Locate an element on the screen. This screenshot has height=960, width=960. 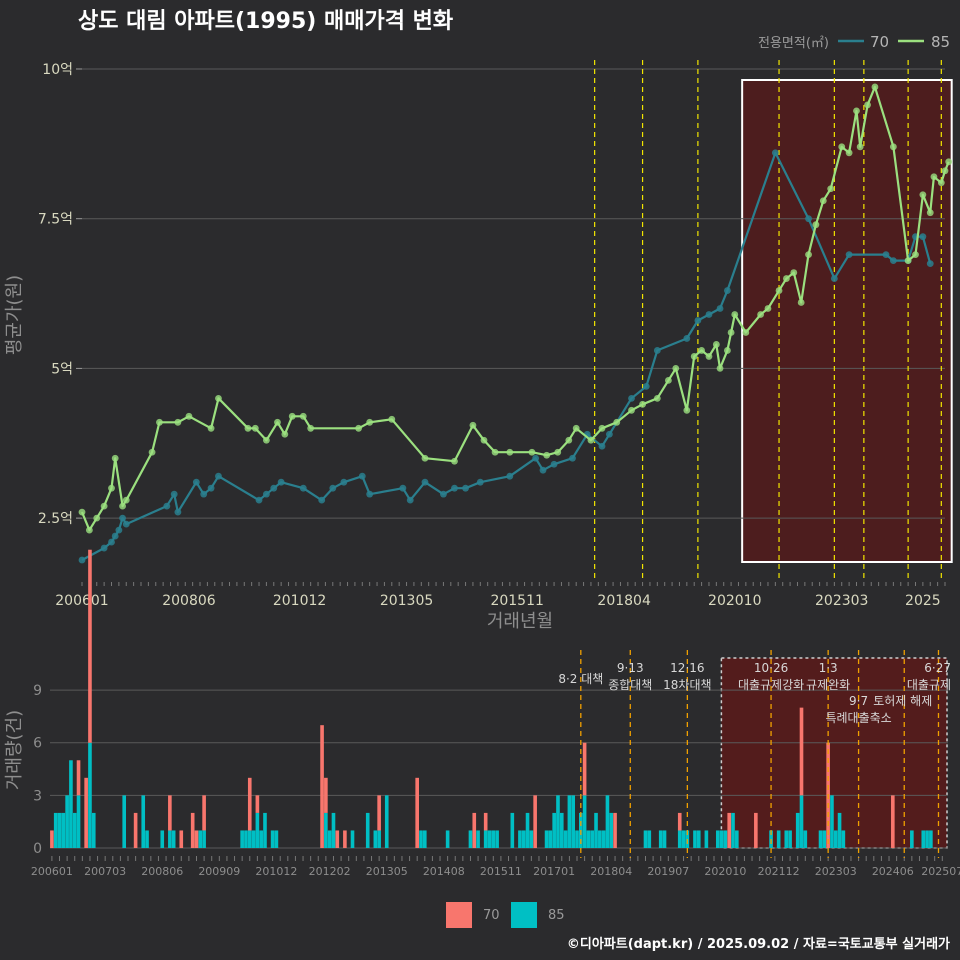
volume-x-tick-label: 201305 is located at coordinates (387, 871).